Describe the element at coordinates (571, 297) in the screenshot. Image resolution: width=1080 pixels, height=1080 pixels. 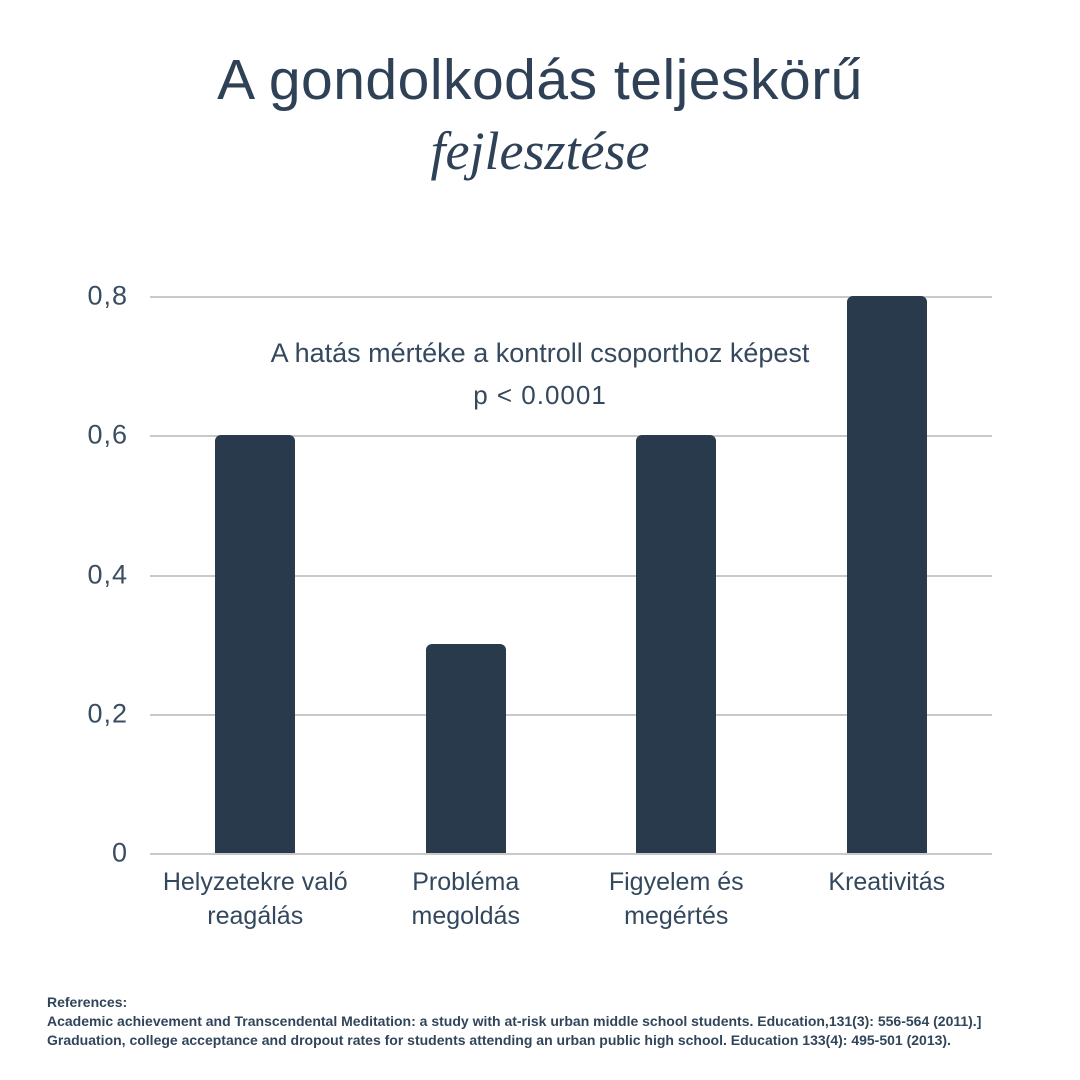
I see `gridline-0,8` at that location.